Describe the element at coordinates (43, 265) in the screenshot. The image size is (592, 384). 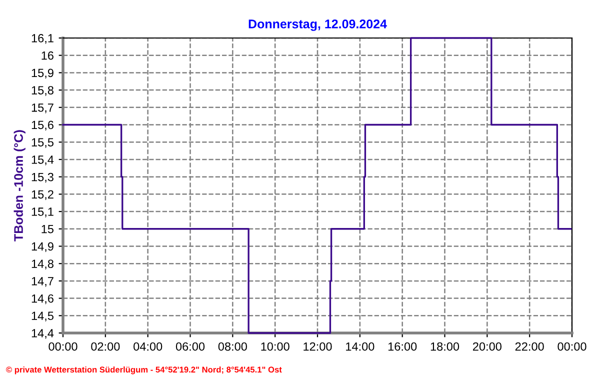
I see `y-tick-label: 14,8` at that location.